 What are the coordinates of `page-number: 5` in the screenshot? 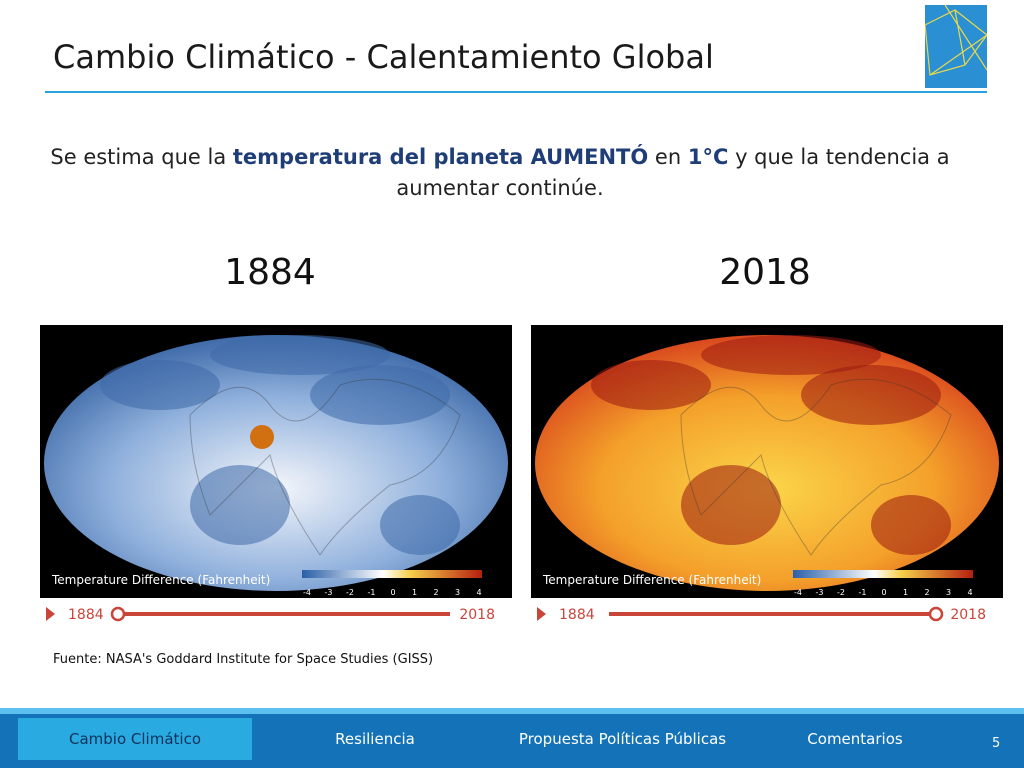 It's located at (996, 743).